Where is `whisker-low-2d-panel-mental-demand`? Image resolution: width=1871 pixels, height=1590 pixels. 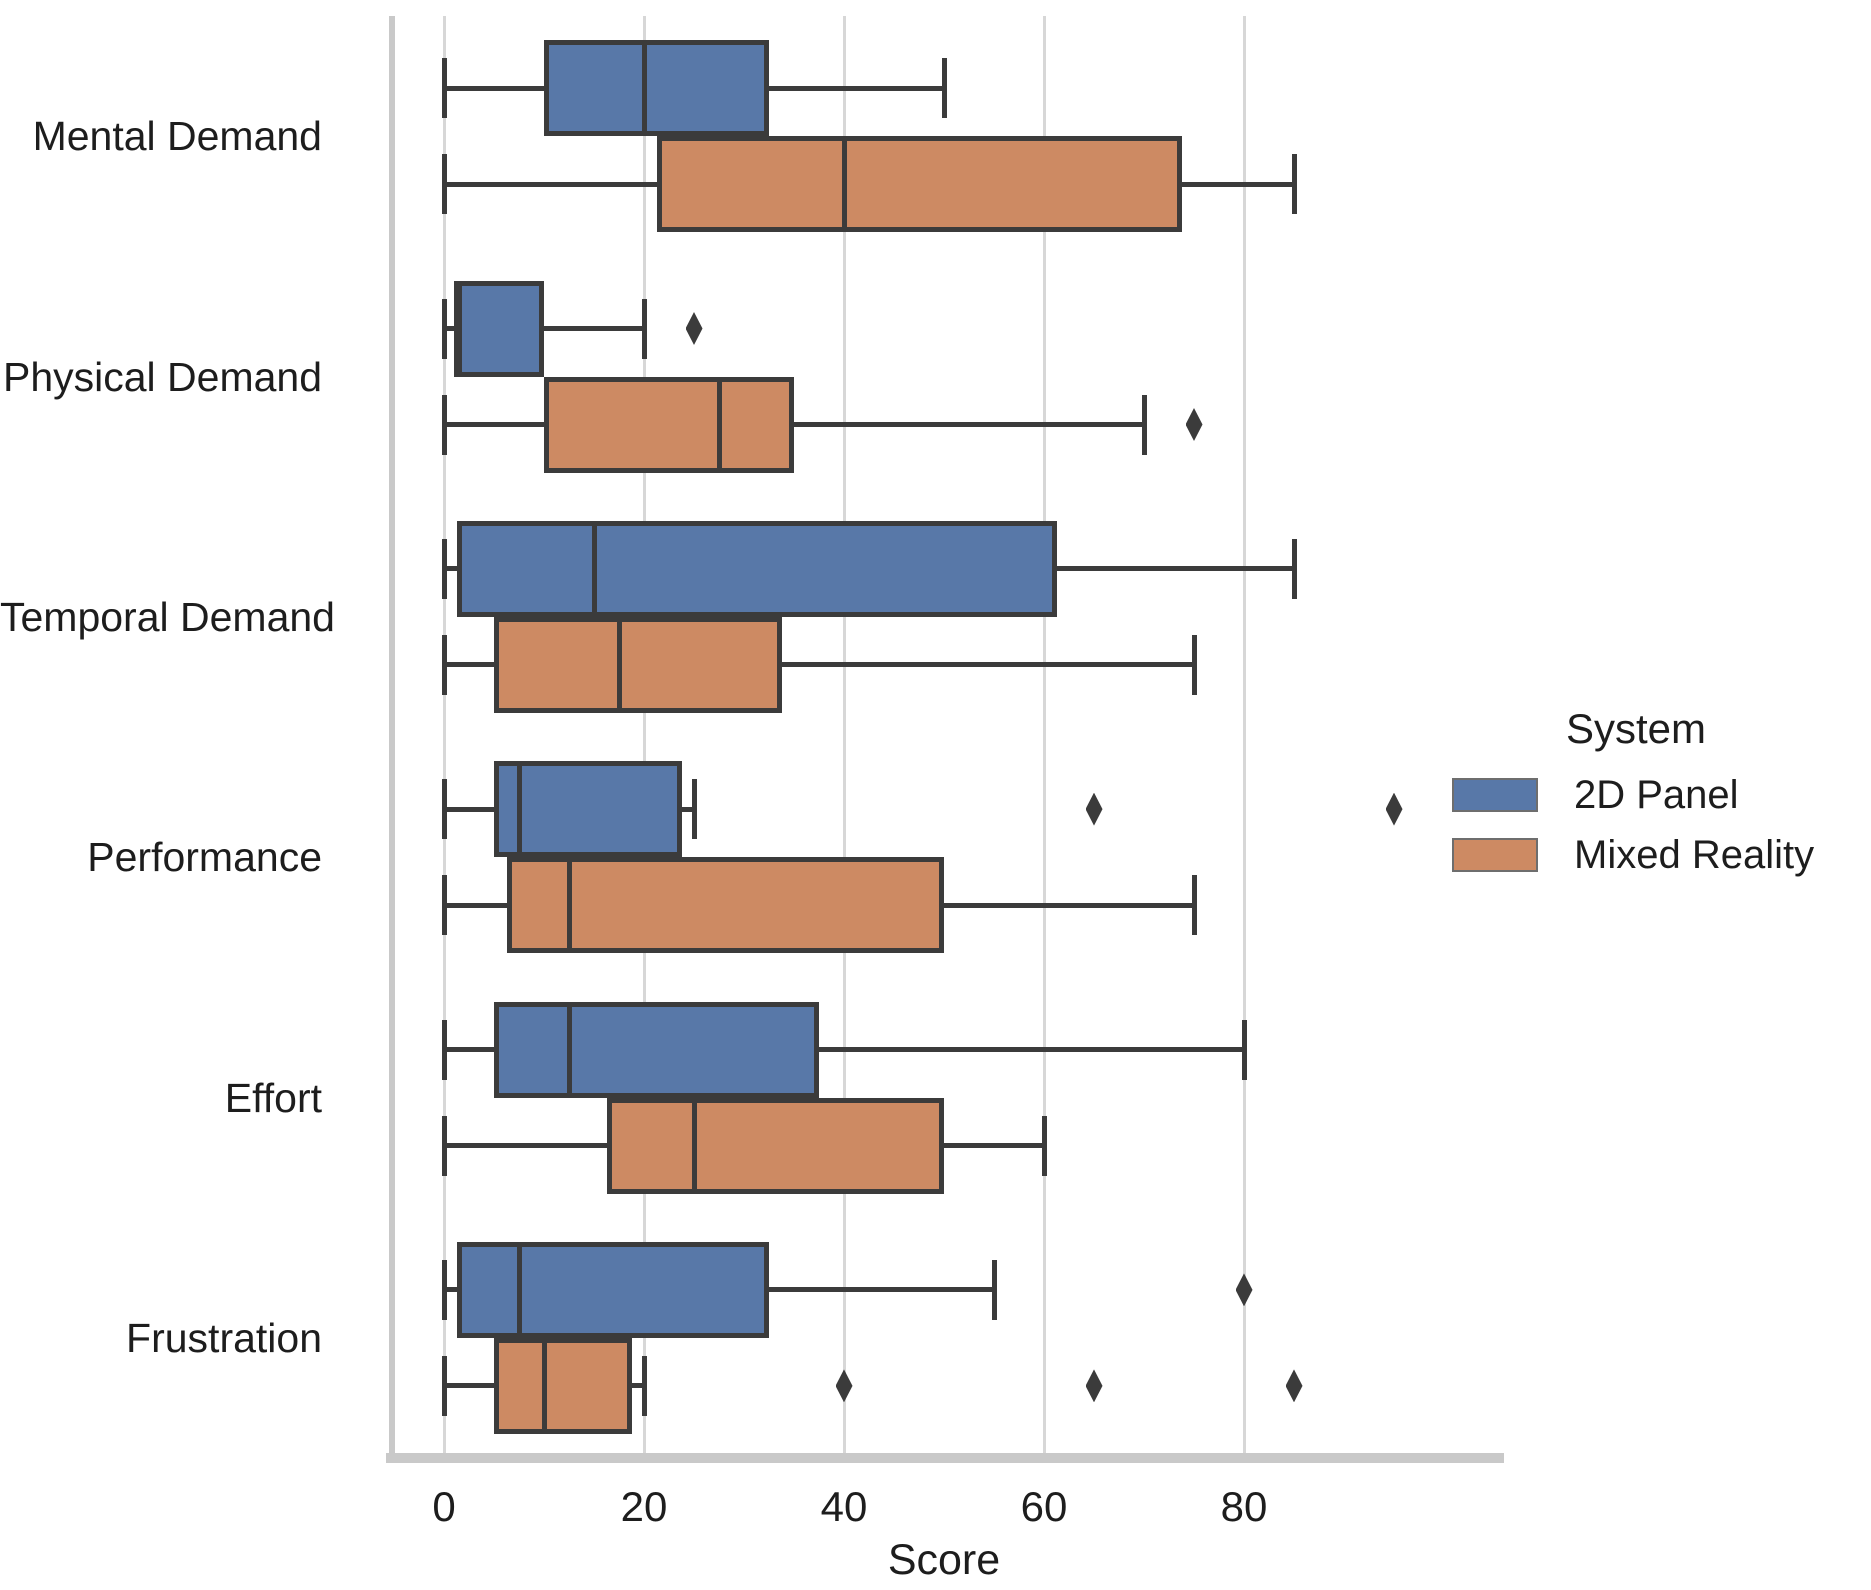
whisker-low-2d-panel-mental-demand is located at coordinates (494, 88).